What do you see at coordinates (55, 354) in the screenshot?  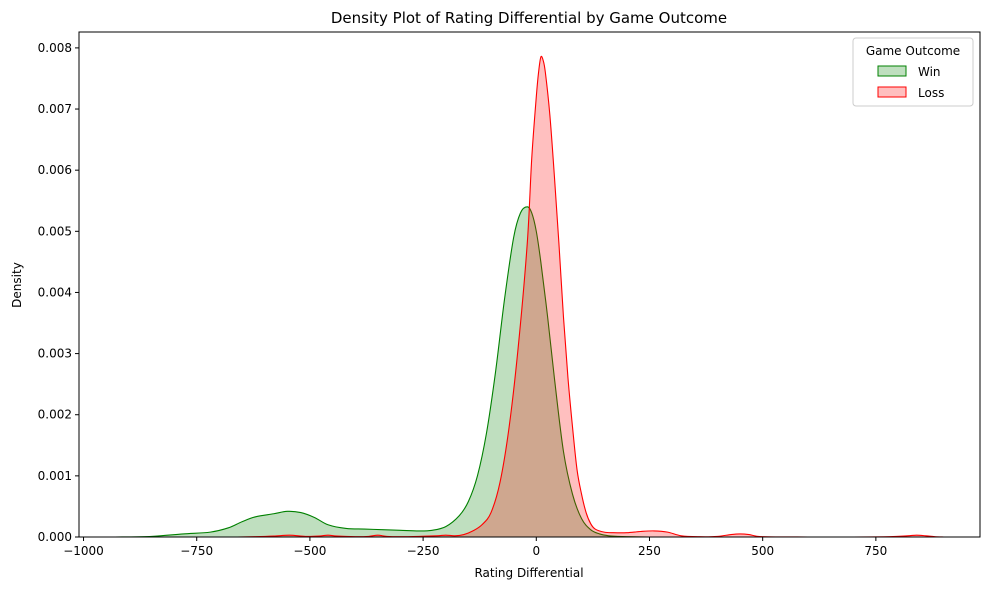 I see `y-tick-label: 0.003` at bounding box center [55, 354].